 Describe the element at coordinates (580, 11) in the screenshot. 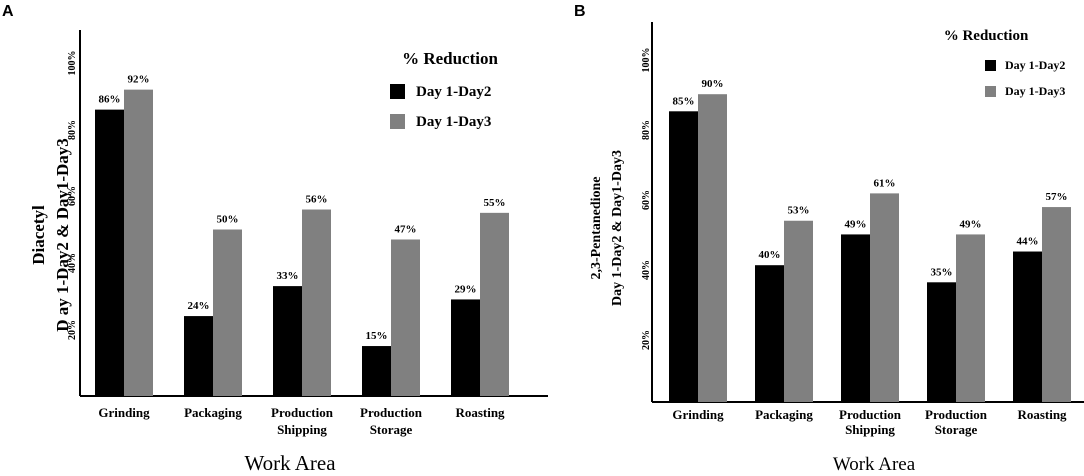

I see `panel-label: B` at that location.